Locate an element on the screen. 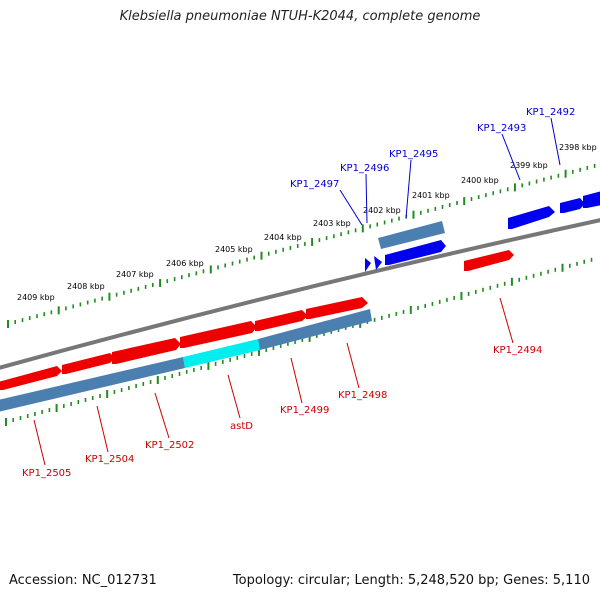 Image resolution: width=600 pixels, height=600 pixels. cds-bar-astd is located at coordinates (221, 353).